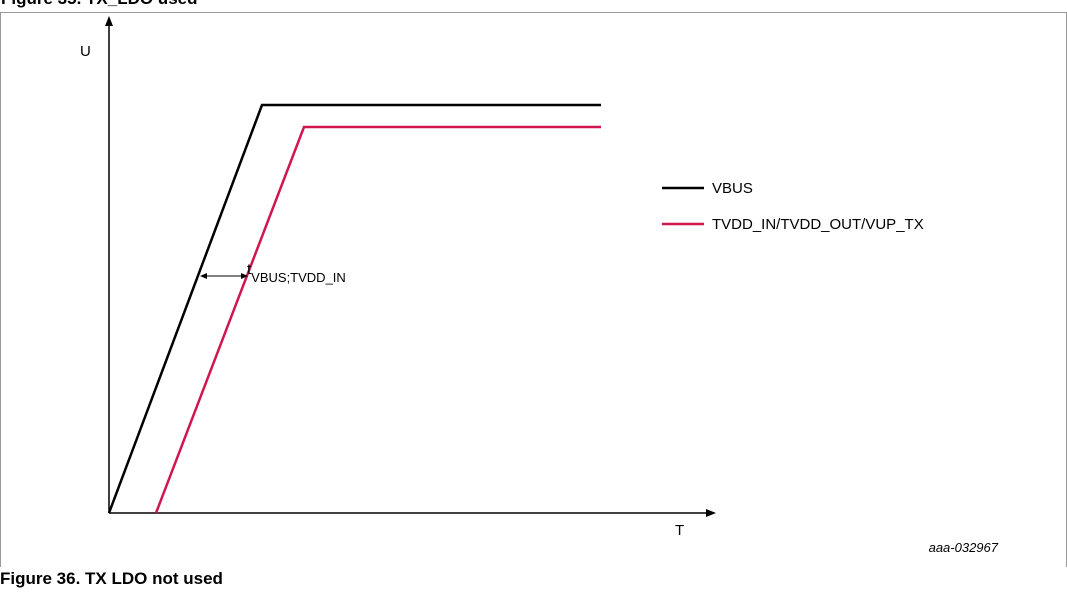 This screenshot has width=1067, height=597. What do you see at coordinates (109, 21) in the screenshot?
I see `y-axis-arrow-icon` at bounding box center [109, 21].